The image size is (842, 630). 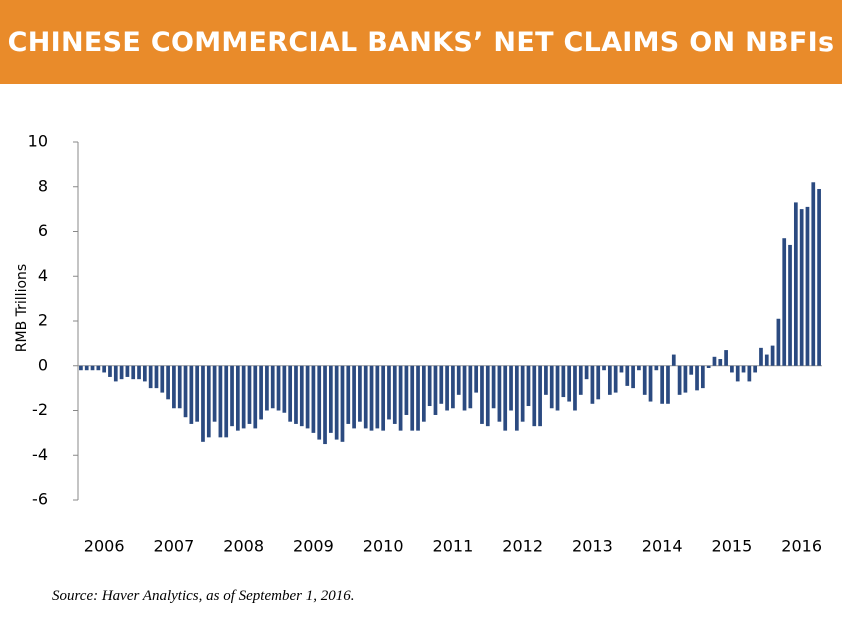 What do you see at coordinates (313, 546) in the screenshot?
I see `x-tick-label: 2009` at bounding box center [313, 546].